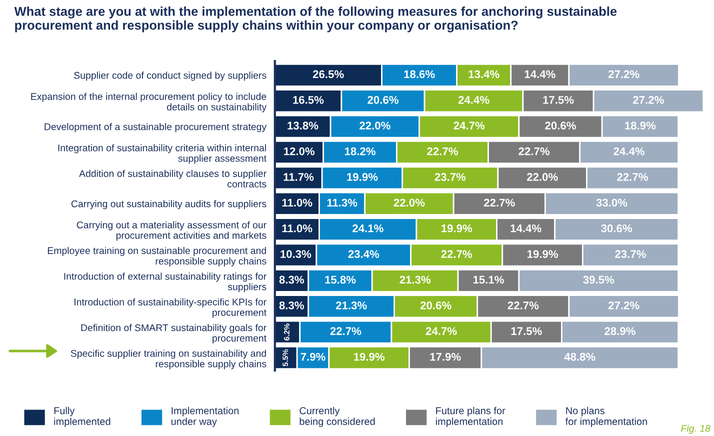 The width and height of the screenshot is (714, 436). What do you see at coordinates (364, 254) in the screenshot?
I see `data-label: 23.4%` at bounding box center [364, 254].